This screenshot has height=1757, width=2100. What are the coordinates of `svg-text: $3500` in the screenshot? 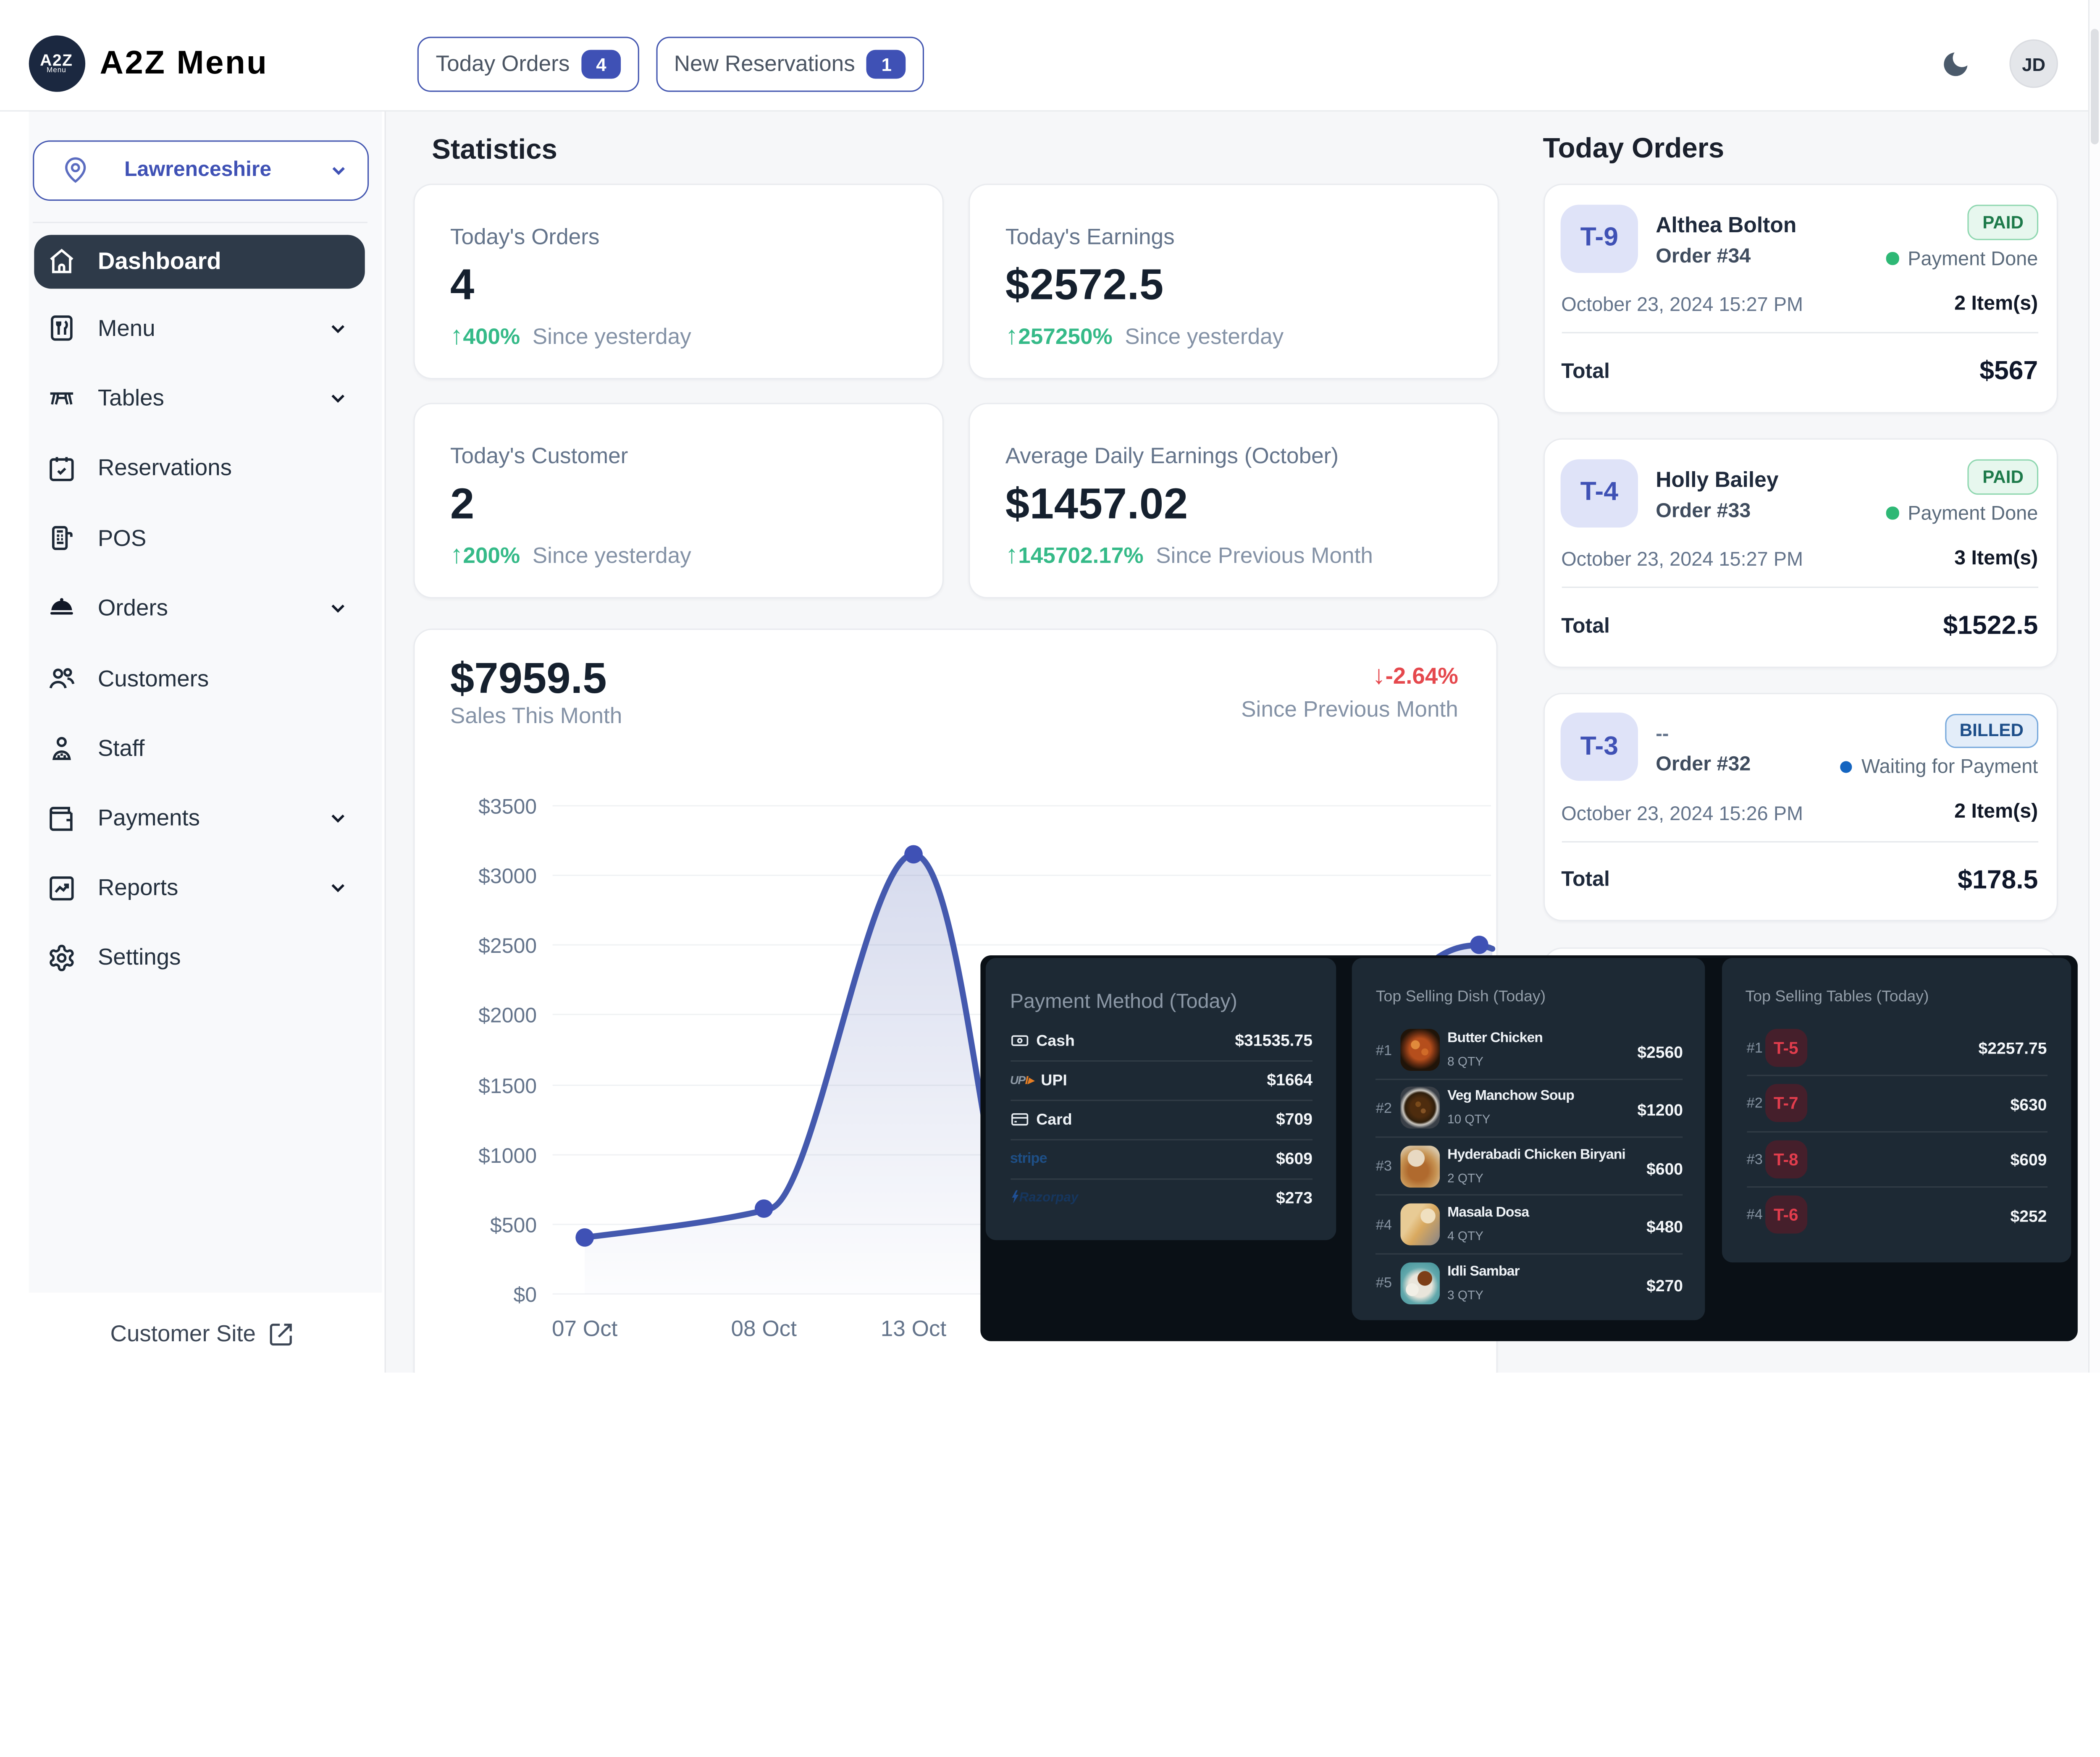 It's located at (507, 806).